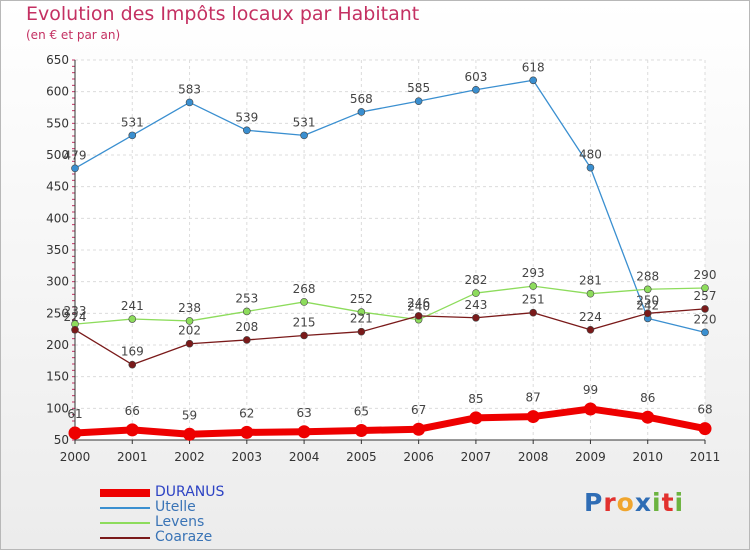 The height and width of the screenshot is (550, 750). I want to click on x-tick-label: 2005, so click(361, 457).